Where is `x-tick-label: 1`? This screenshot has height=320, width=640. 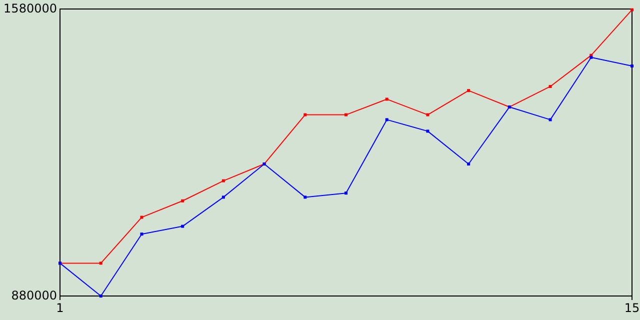 x-tick-label: 1 is located at coordinates (60, 308).